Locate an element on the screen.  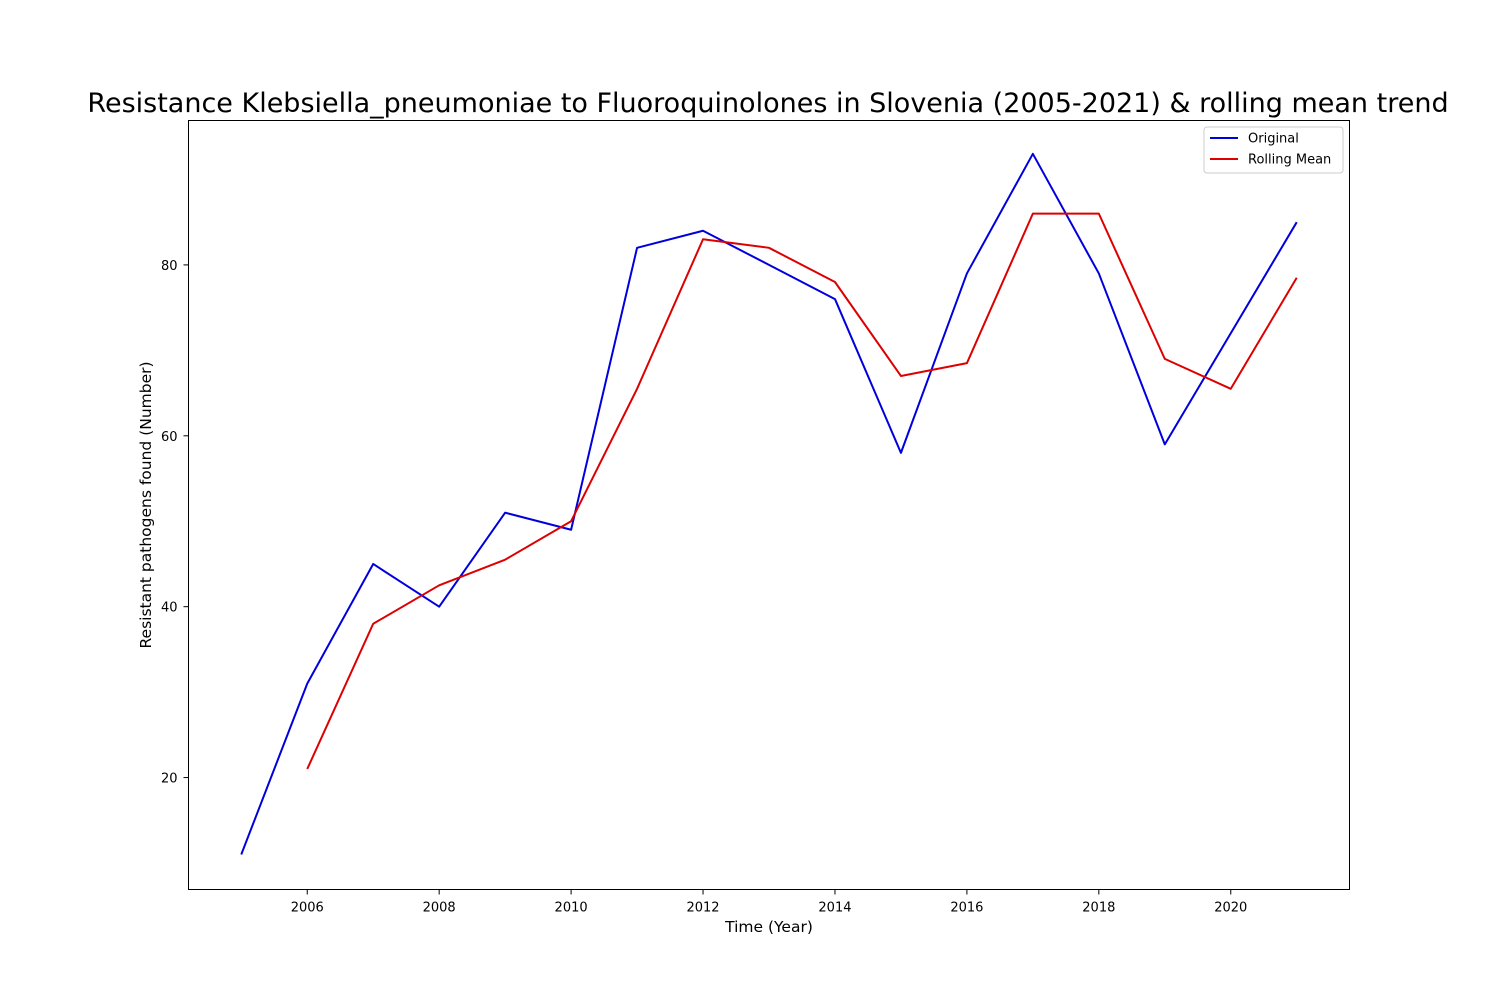
y-tick-label: 80 is located at coordinates (169, 266).